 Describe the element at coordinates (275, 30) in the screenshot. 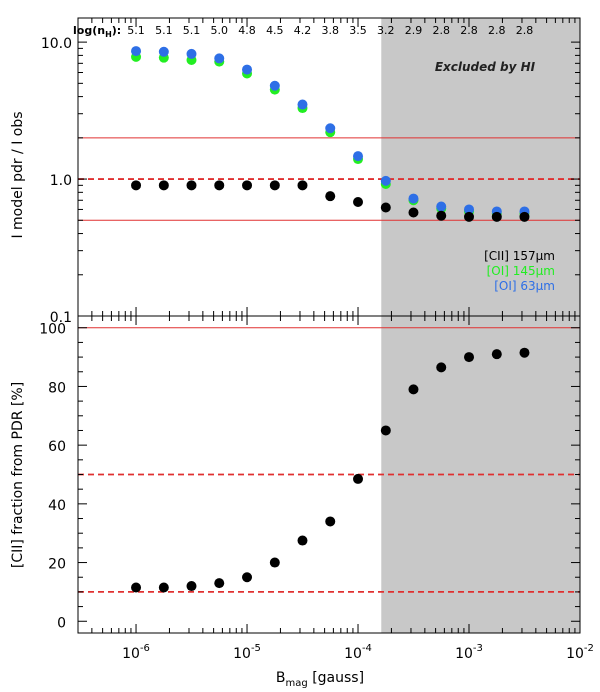

I see `density-value-5: 4.5` at that location.